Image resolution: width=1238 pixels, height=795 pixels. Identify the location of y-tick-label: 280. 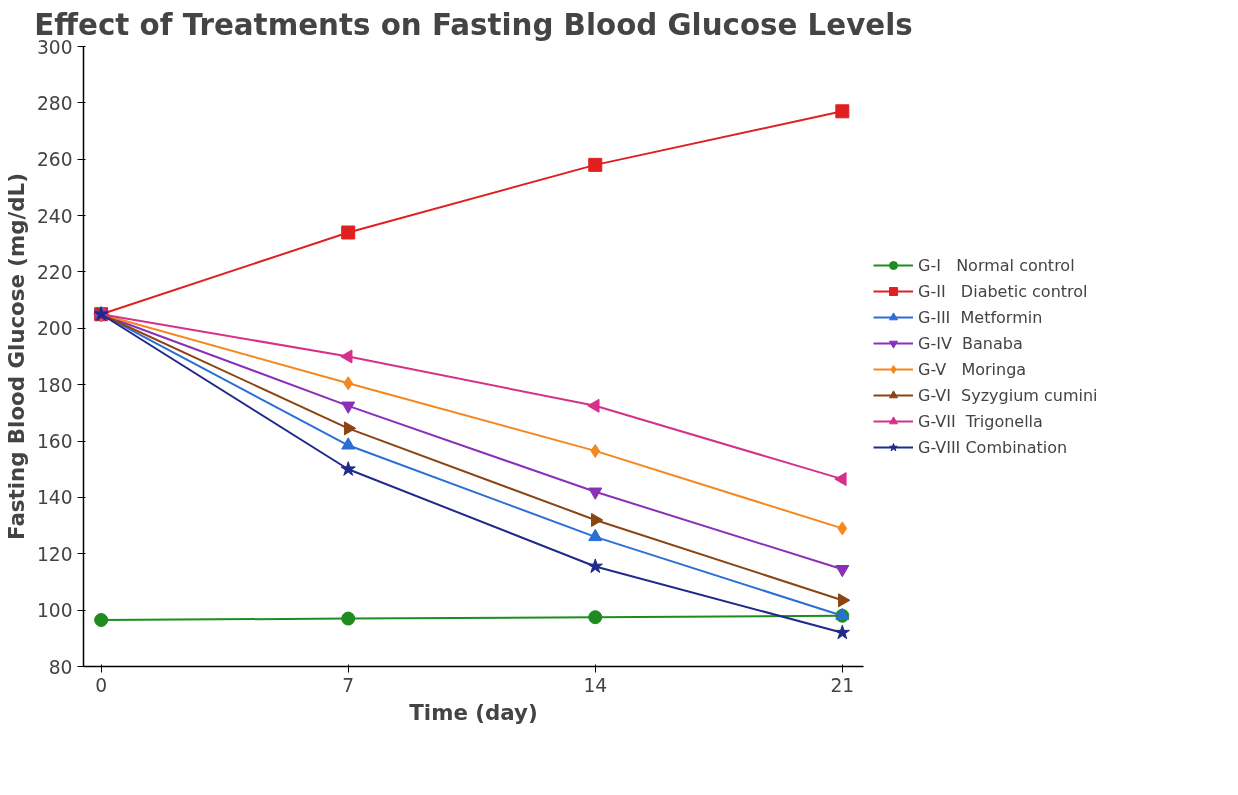
(54, 103).